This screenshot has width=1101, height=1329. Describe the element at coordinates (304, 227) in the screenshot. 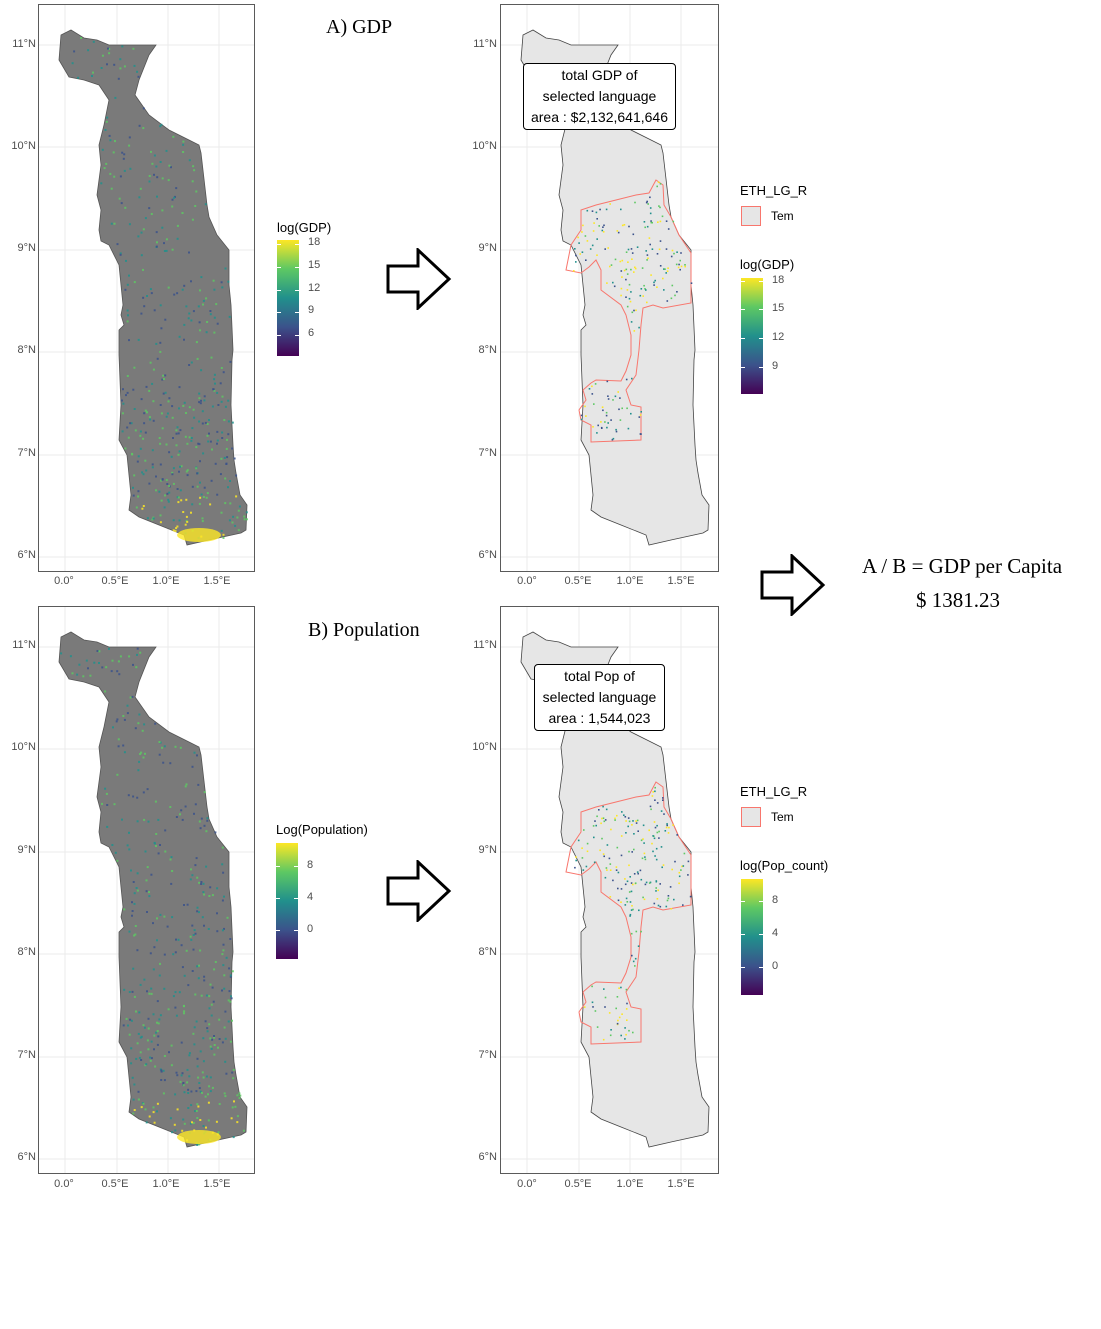

I see `legend-title-gdp: log(GDP)` at that location.